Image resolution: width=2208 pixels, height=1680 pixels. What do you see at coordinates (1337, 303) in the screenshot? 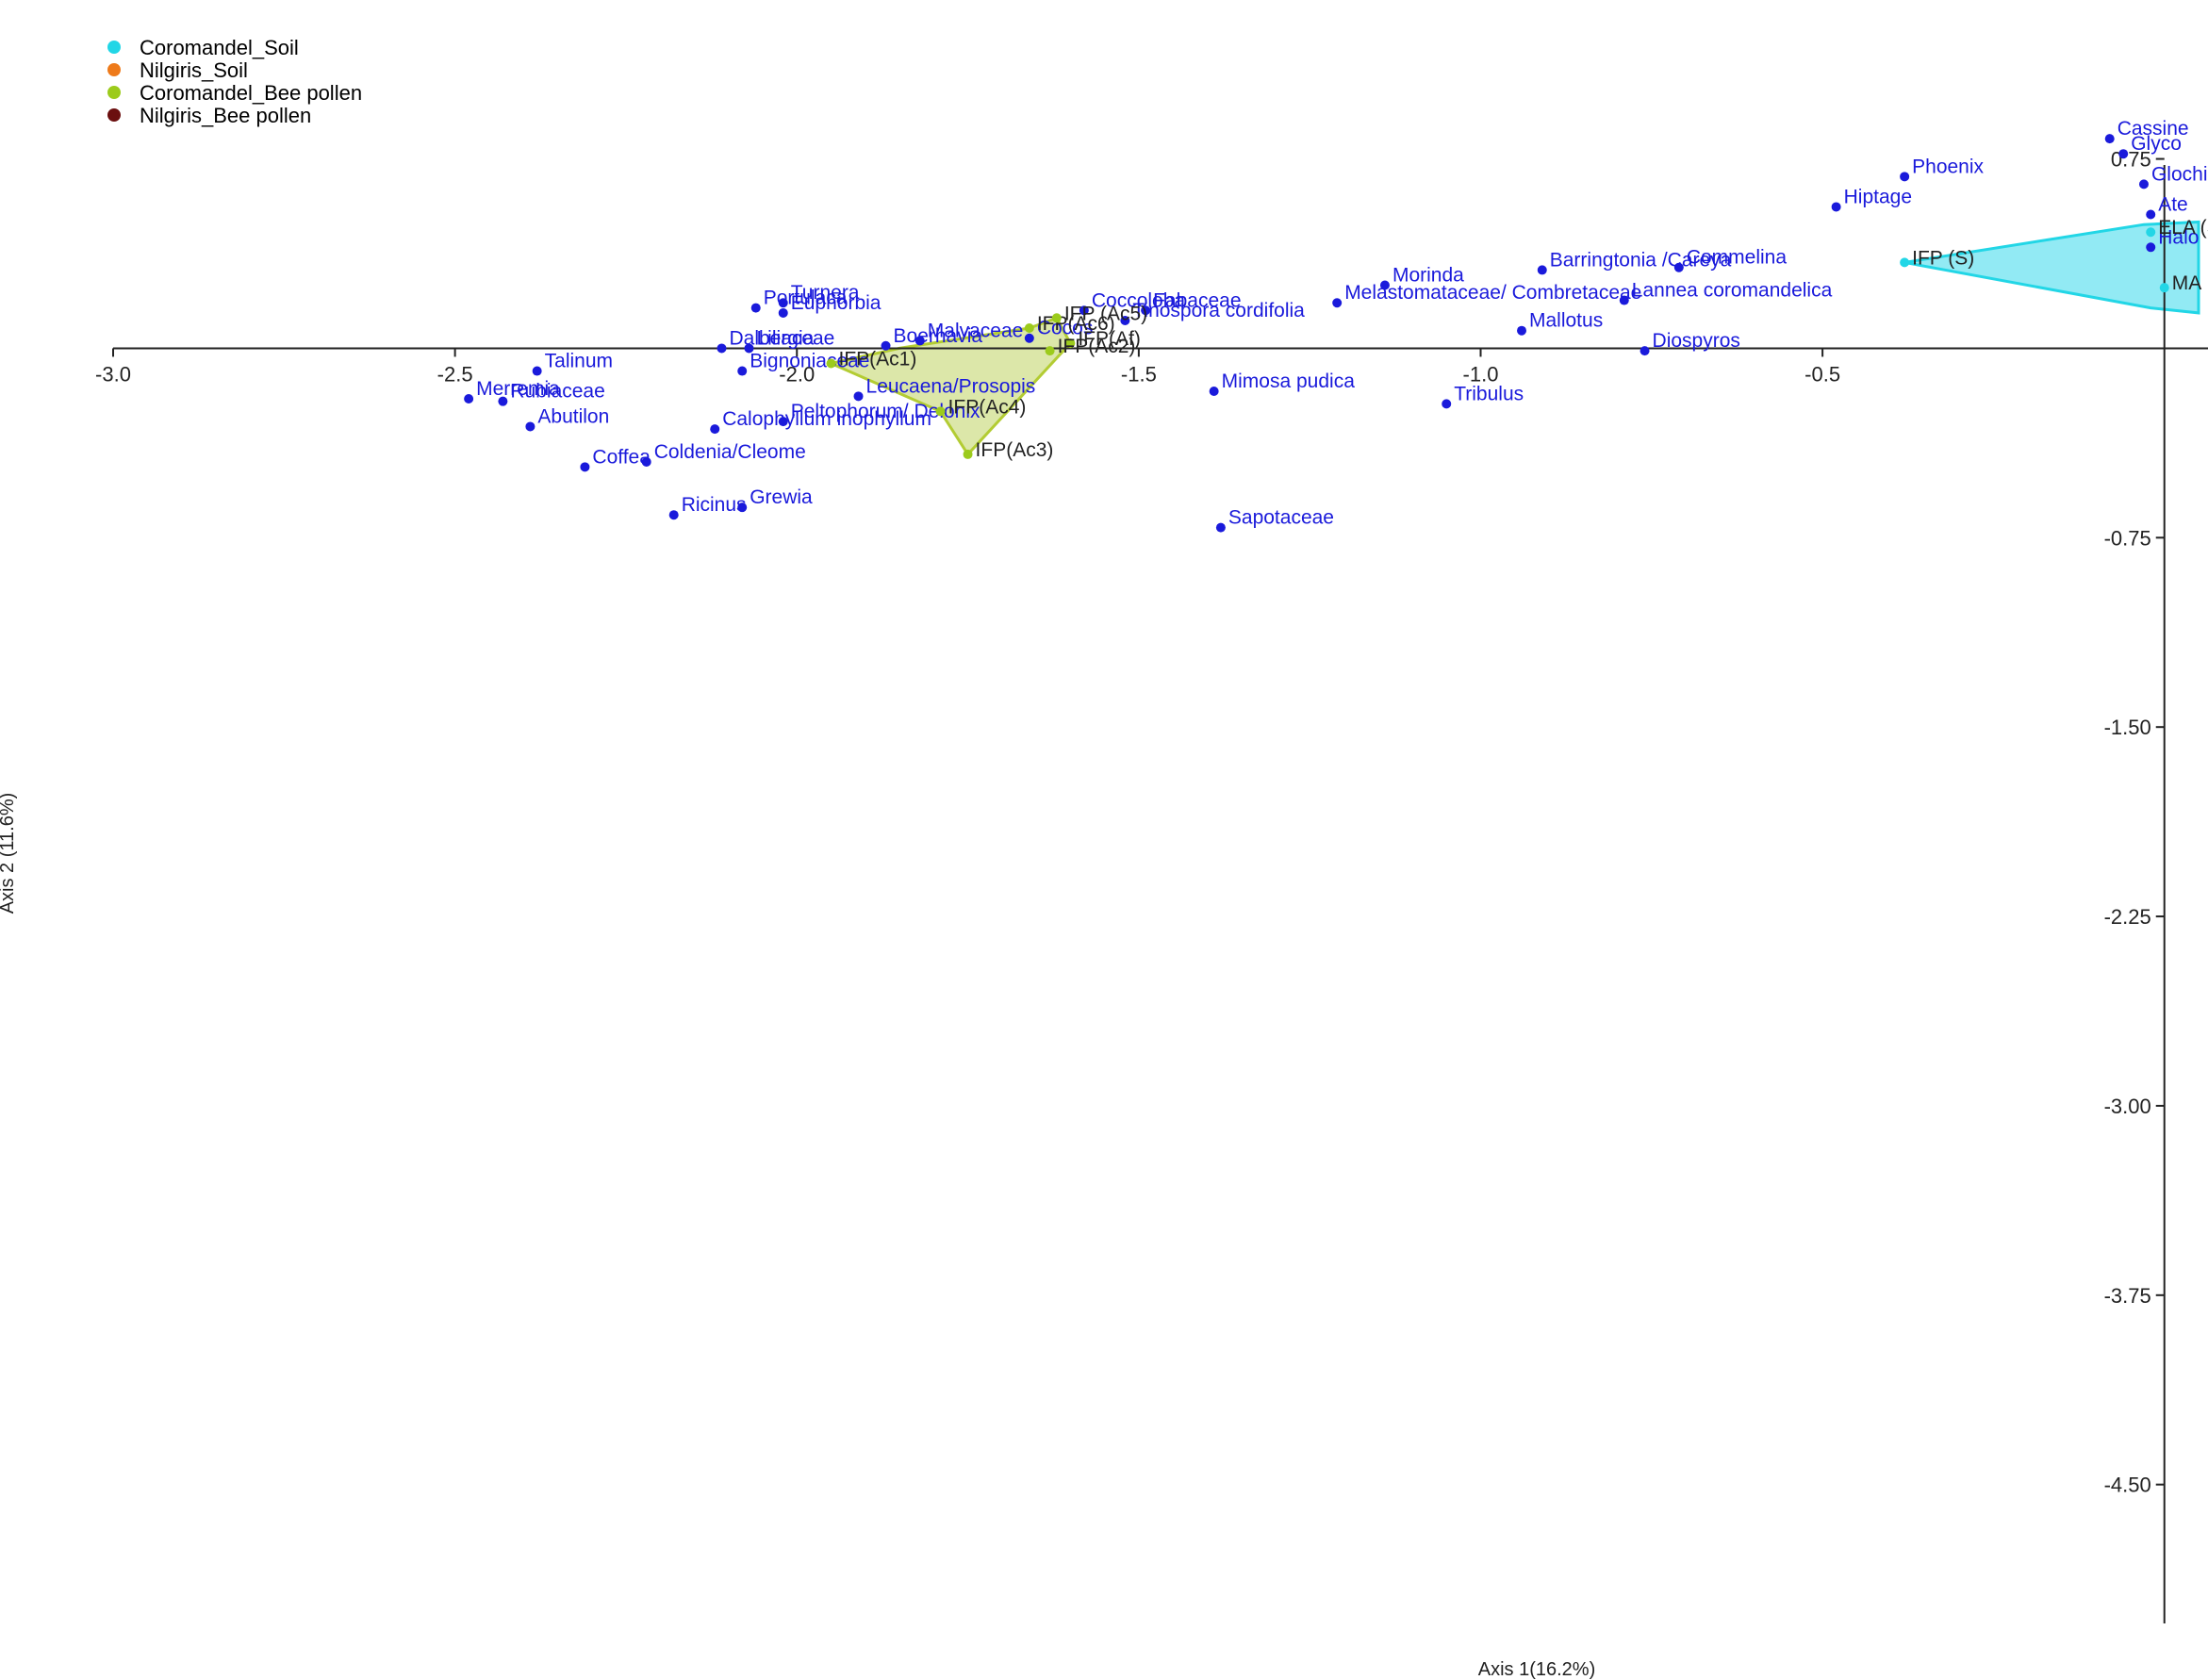
I see `taxon-point-melastomataceae-combretaceae` at bounding box center [1337, 303].